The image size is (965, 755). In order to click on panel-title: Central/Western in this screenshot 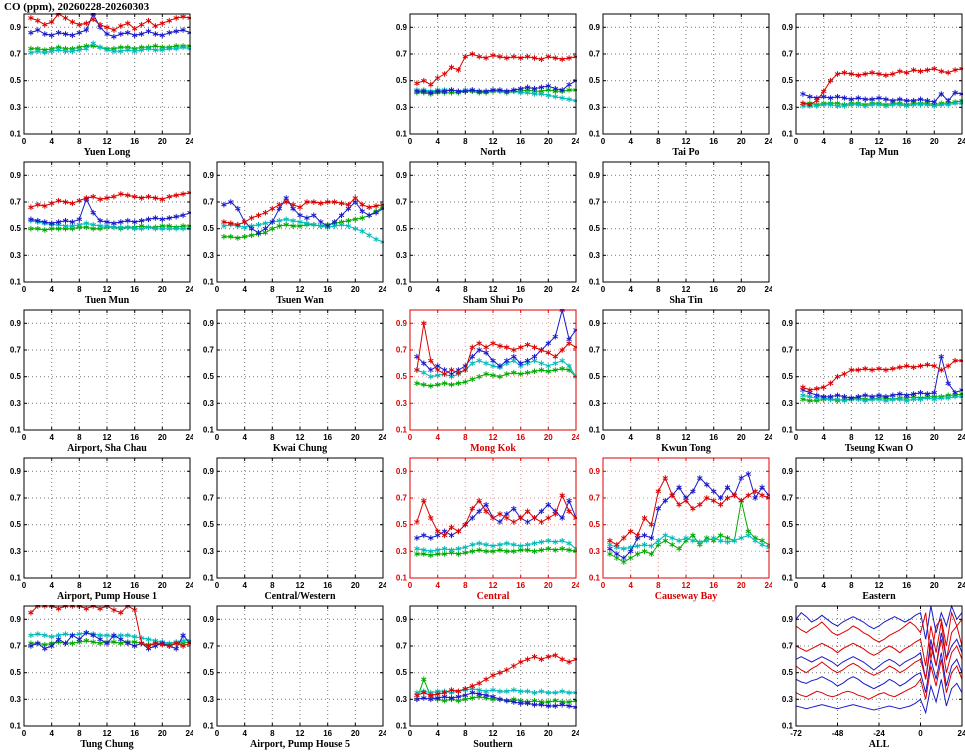, I will do `click(300, 596)`.